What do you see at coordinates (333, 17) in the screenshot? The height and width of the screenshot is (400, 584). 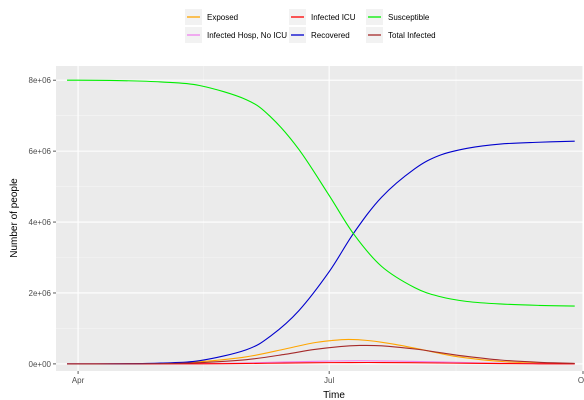 I see `legend-label: Infected ICU` at bounding box center [333, 17].